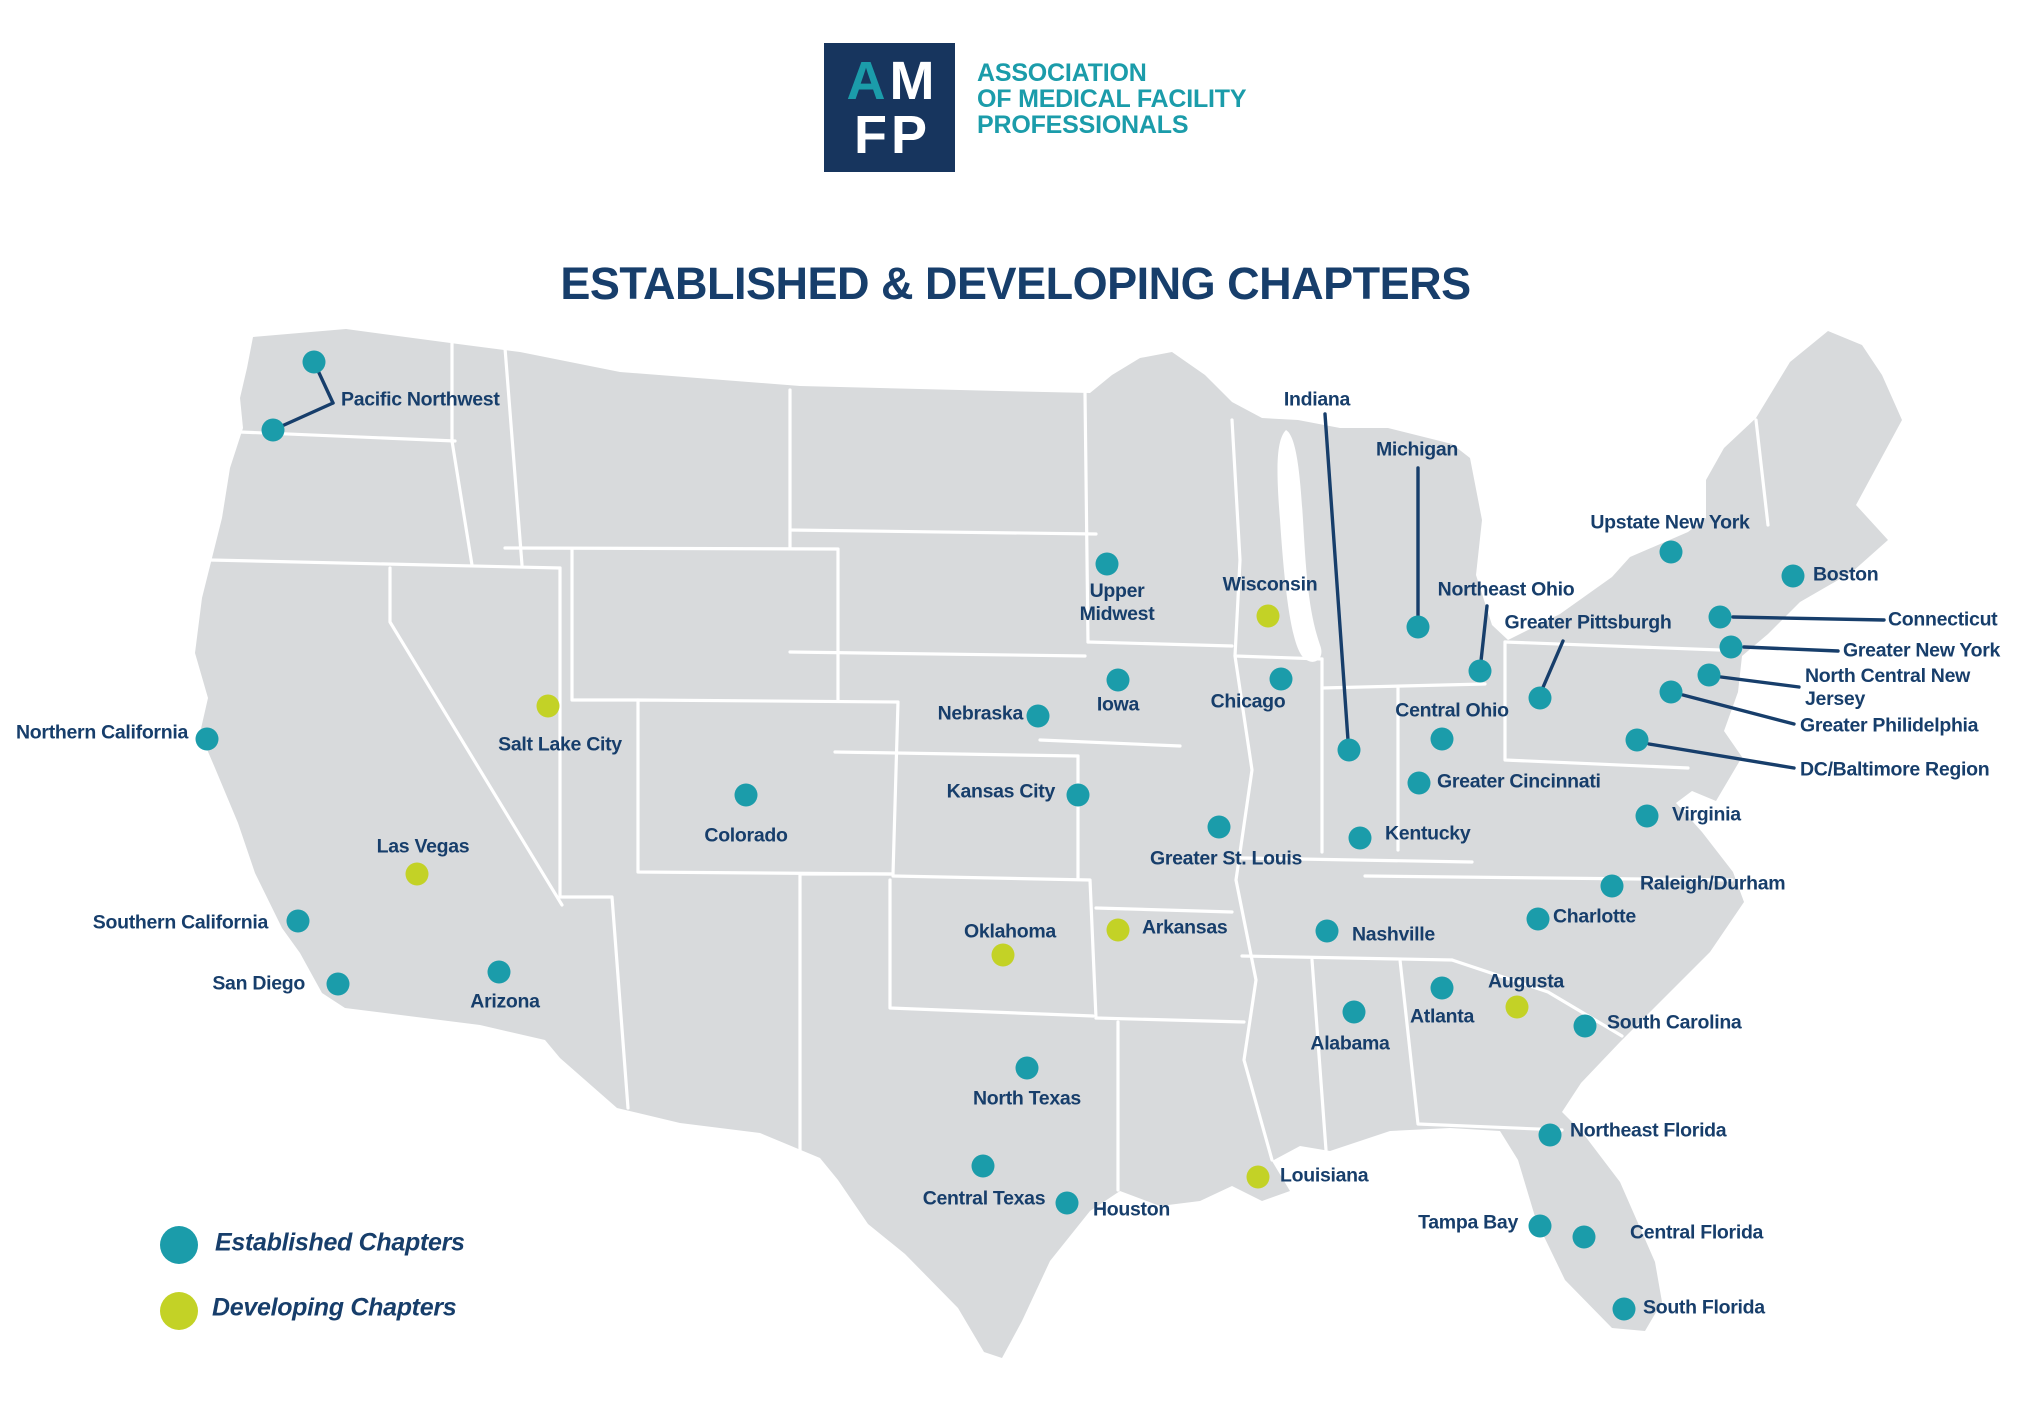 The image size is (2031, 1406). What do you see at coordinates (1888, 687) in the screenshot?
I see `chapter-label-north-central-new-jersey: North Central New Jersey` at bounding box center [1888, 687].